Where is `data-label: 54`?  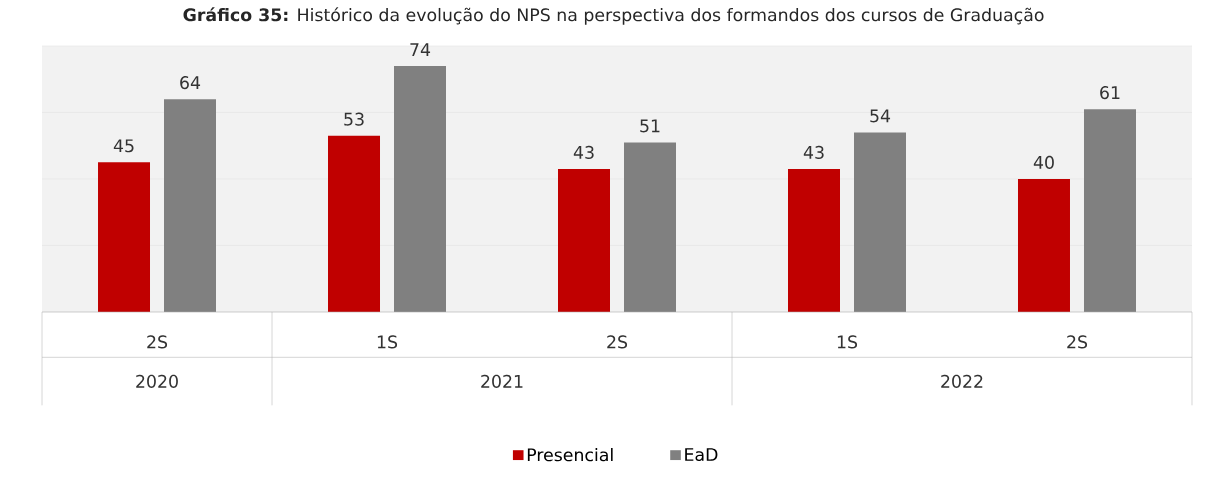
data-label: 54 is located at coordinates (880, 116).